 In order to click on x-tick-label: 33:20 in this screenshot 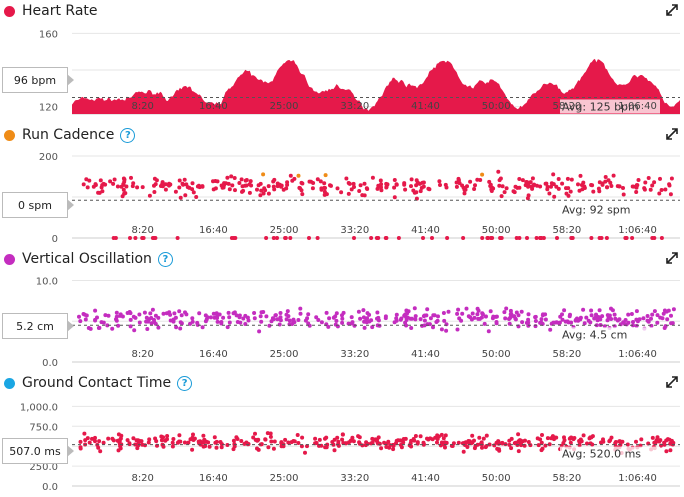, I will do `click(354, 354)`.